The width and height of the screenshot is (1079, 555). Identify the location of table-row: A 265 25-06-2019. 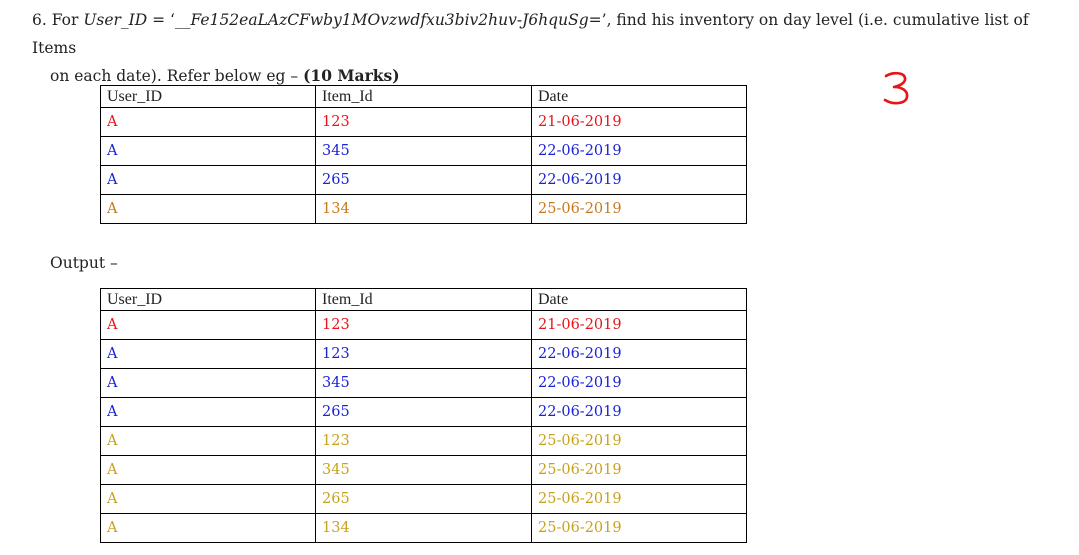
(423, 499).